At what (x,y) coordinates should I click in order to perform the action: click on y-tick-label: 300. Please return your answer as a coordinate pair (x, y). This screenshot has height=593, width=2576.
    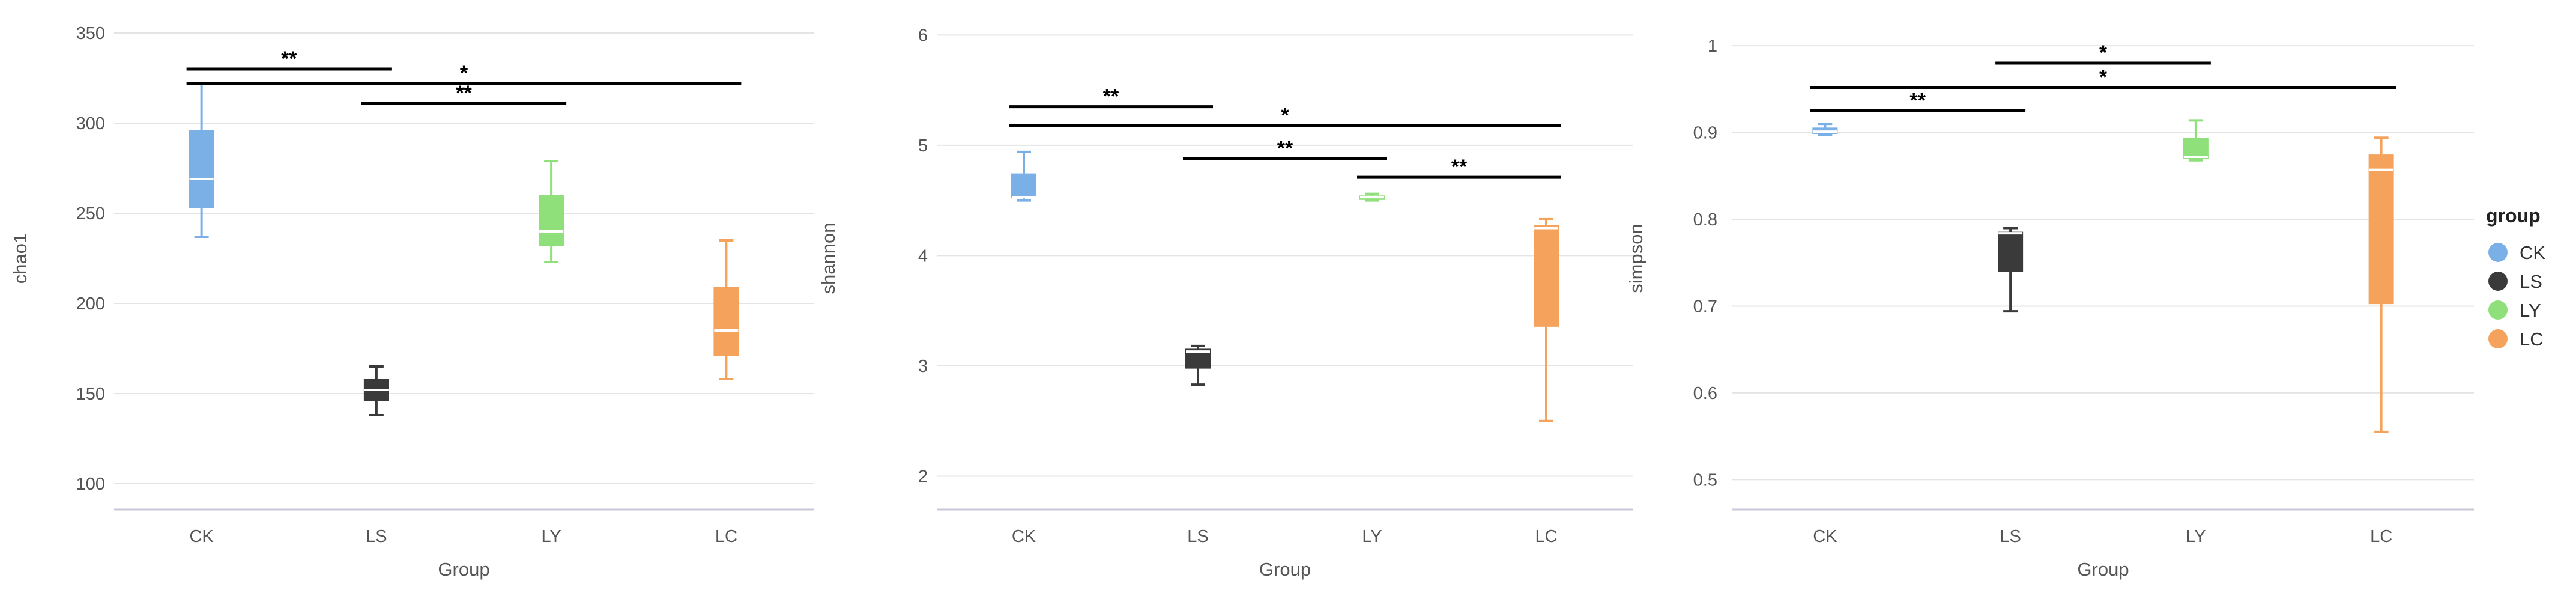
    Looking at the image, I should click on (90, 123).